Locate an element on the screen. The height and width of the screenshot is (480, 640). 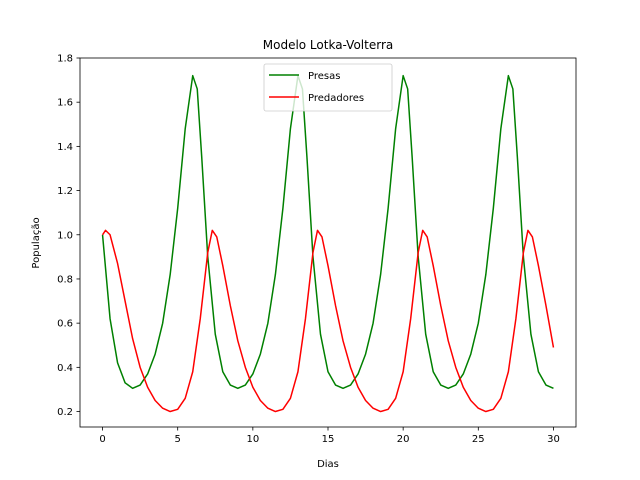
y-tick-label: 1.4 is located at coordinates (65, 147).